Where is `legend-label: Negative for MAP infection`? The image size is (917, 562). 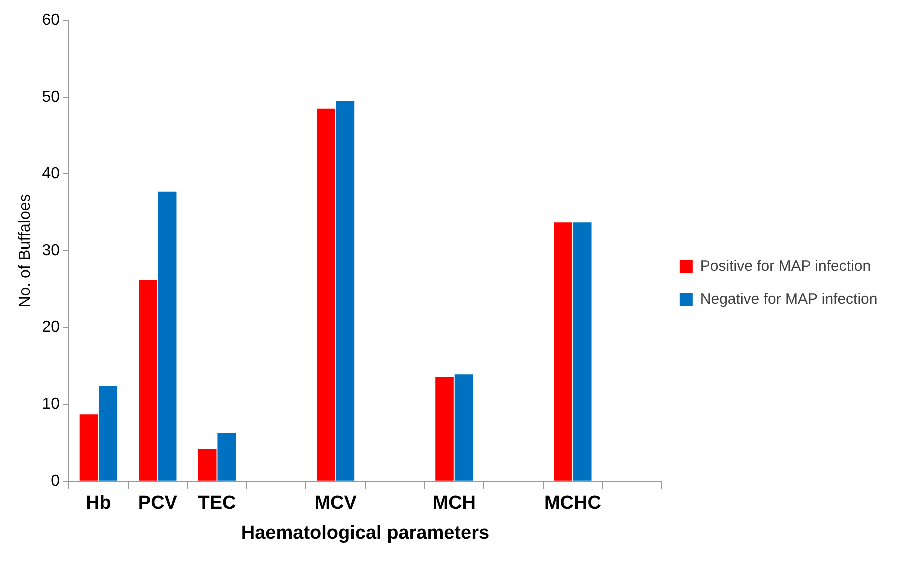 legend-label: Negative for MAP infection is located at coordinates (789, 299).